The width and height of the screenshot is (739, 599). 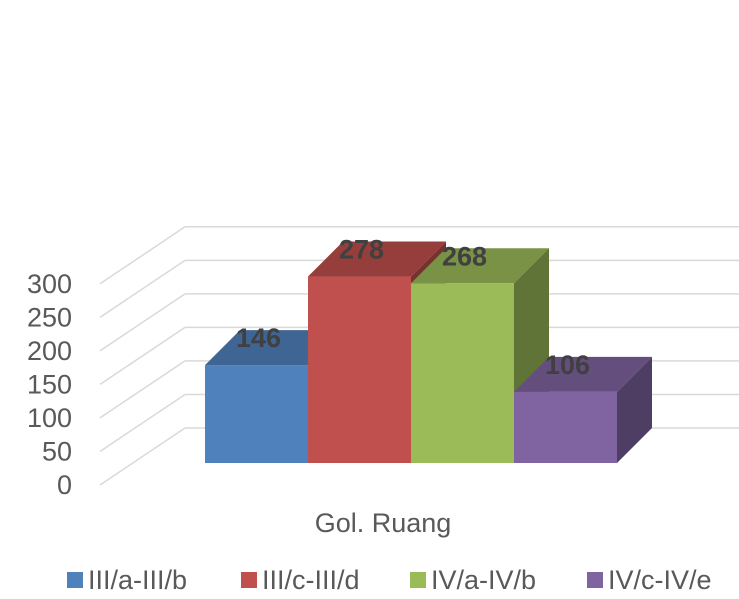 What do you see at coordinates (137, 580) in the screenshot?
I see `legend-label: III/a-III/b` at bounding box center [137, 580].